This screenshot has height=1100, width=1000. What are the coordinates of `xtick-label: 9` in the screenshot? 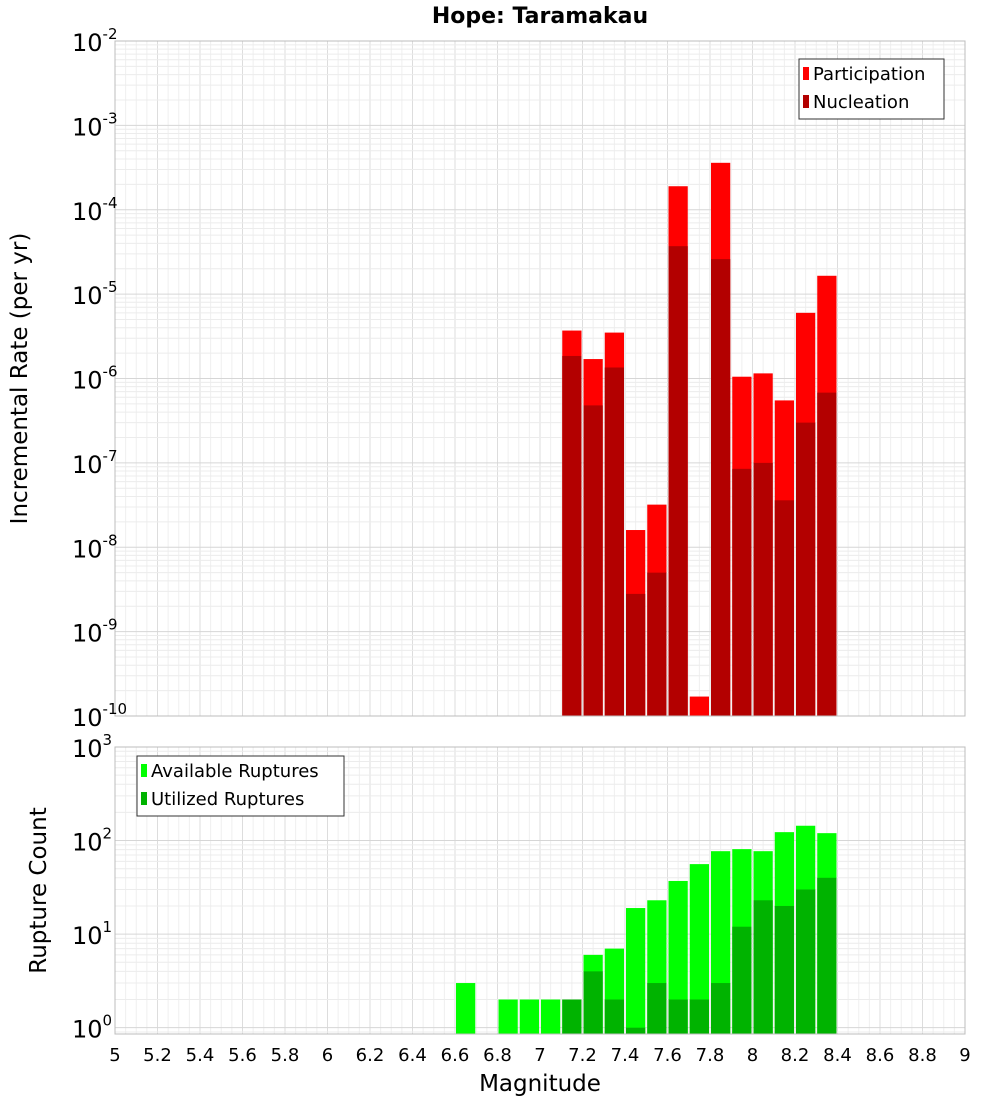 It's located at (964, 1055).